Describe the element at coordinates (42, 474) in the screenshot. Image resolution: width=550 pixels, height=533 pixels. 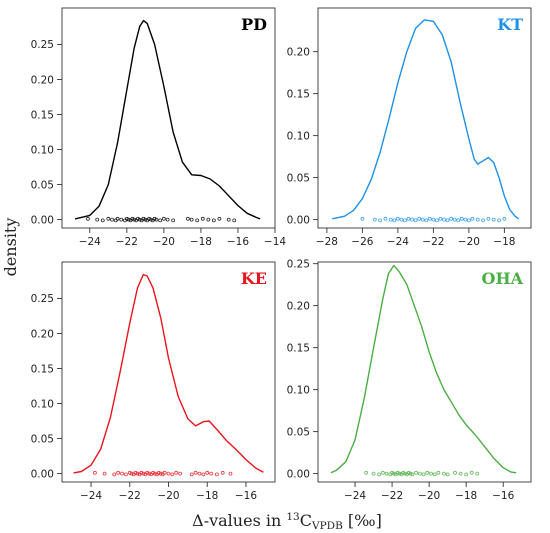
I see `y-tick-label-ke: 0.00` at that location.